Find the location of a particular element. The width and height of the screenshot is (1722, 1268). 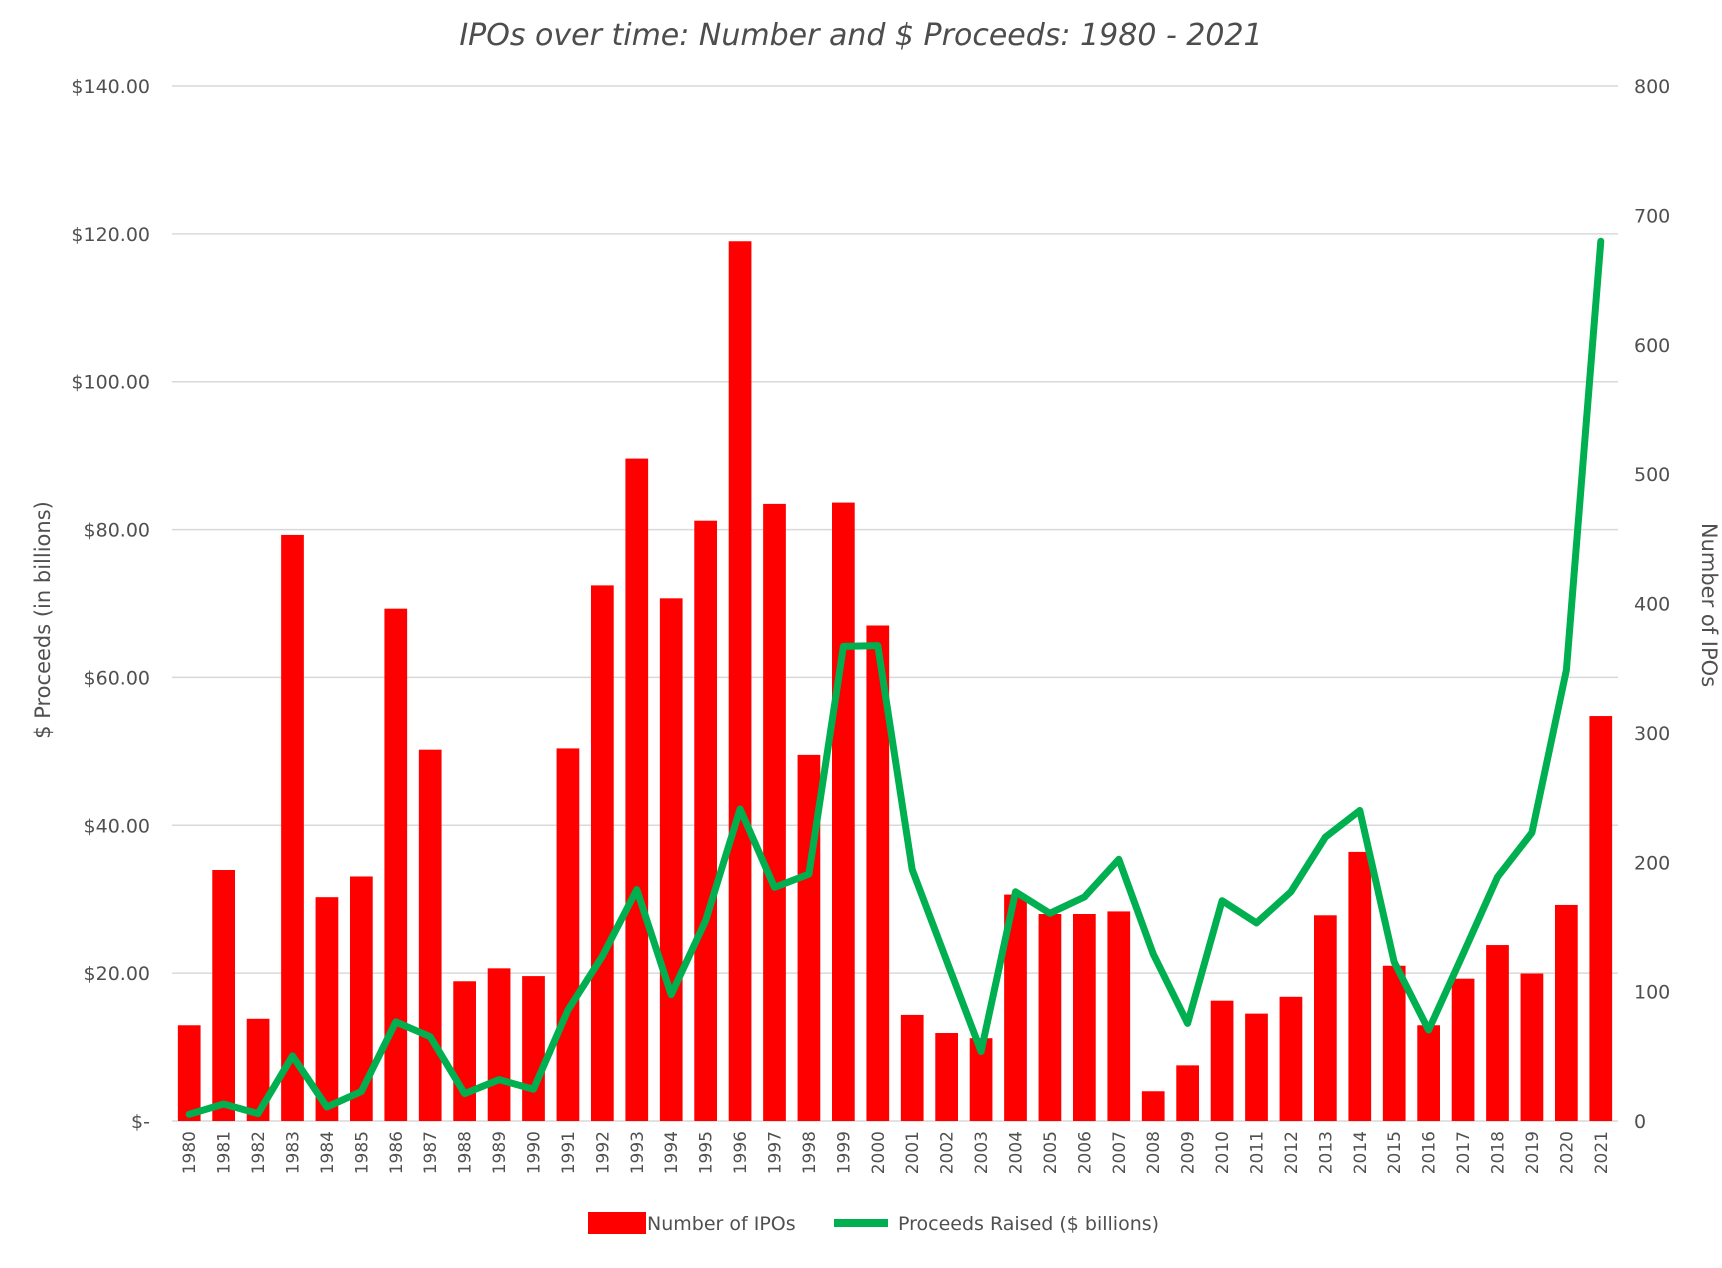

x-tick-label: 2018 is located at coordinates (1499, 1152).